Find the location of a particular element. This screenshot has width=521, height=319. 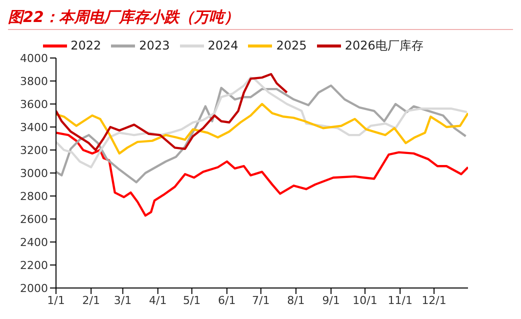

y-tick-label: 2400 is located at coordinates (34, 242).